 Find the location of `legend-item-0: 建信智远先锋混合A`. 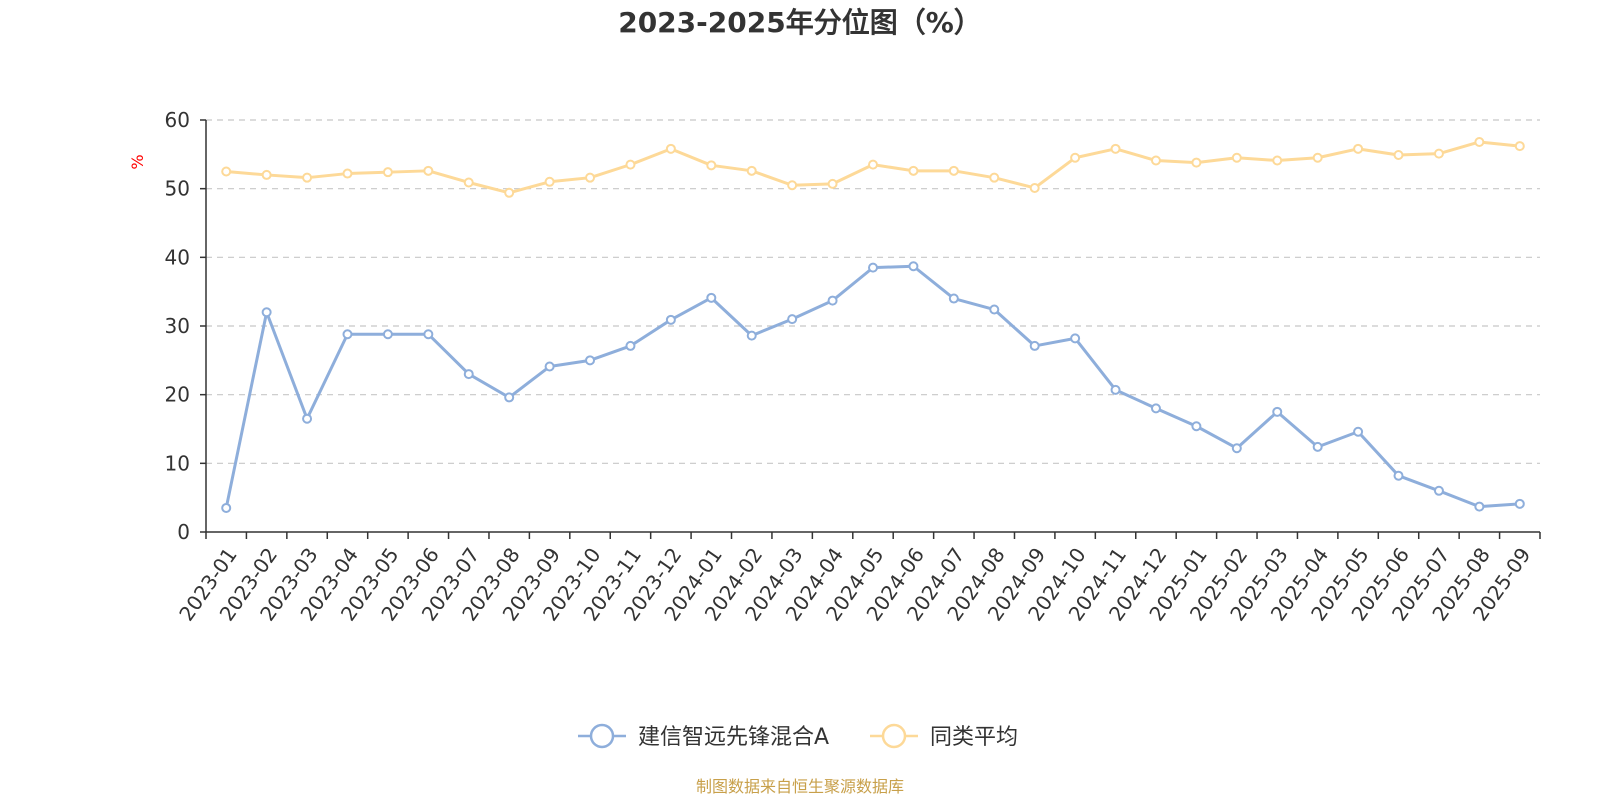

legend-item-0: 建信智远先锋混合A is located at coordinates (703, 736).